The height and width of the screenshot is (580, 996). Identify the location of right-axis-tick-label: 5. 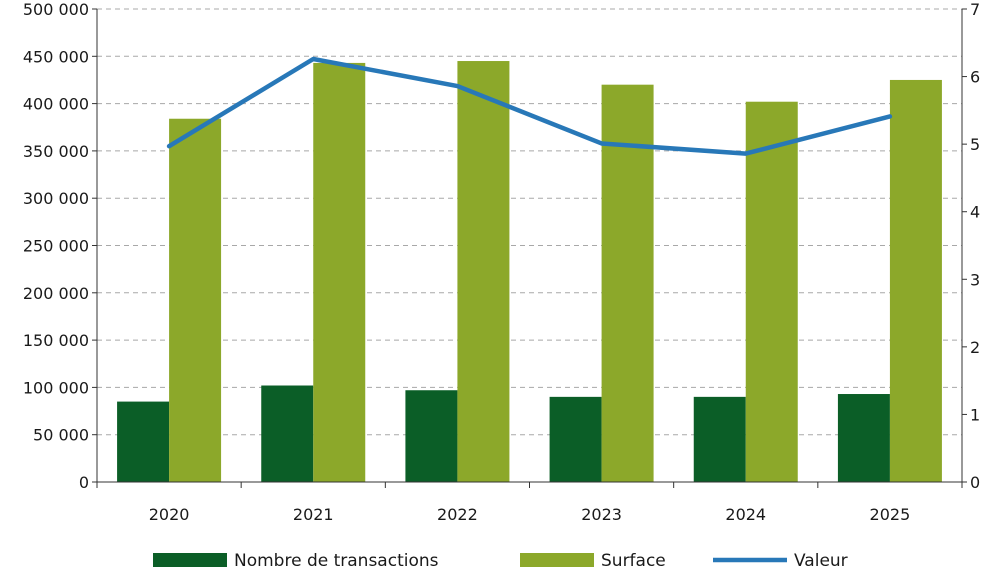
(975, 144).